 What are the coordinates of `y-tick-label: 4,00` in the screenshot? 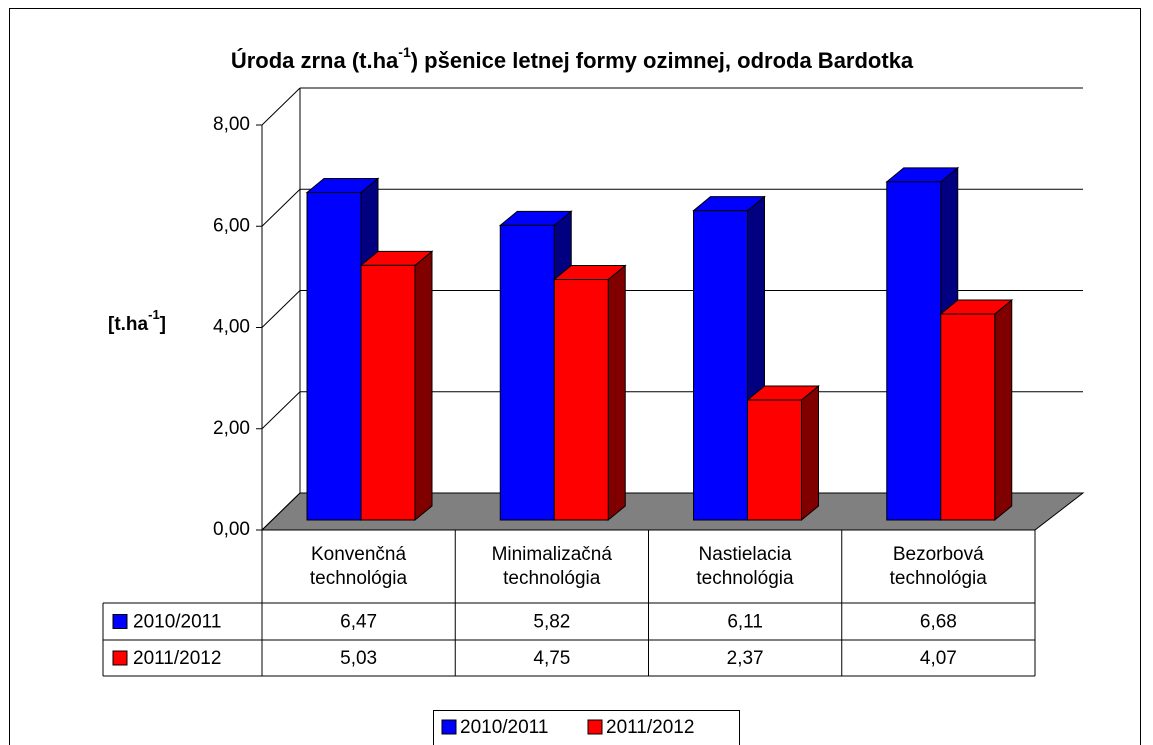 It's located at (231, 327).